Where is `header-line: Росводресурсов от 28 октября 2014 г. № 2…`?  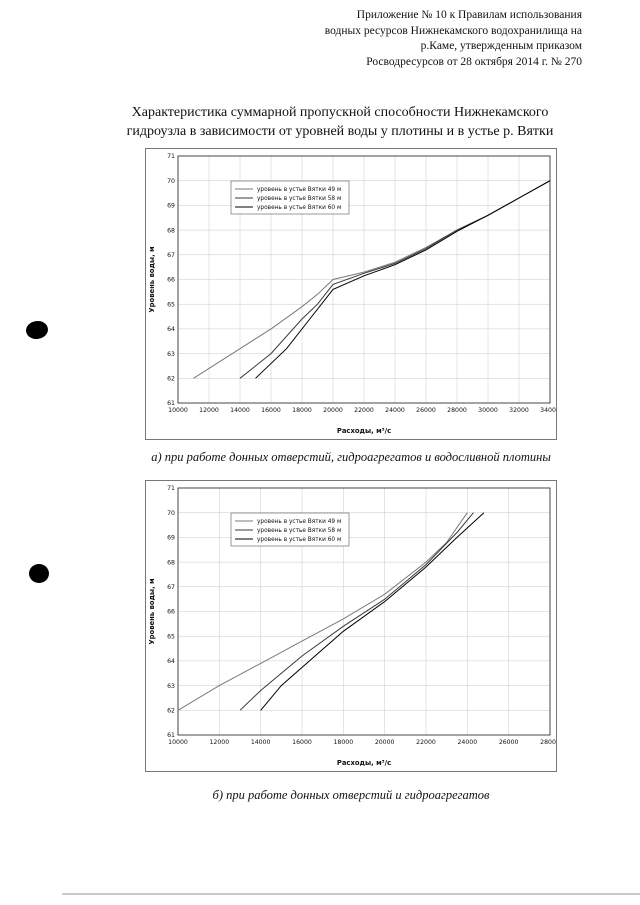 header-line: Росводресурсов от 28 октября 2014 г. № 2… is located at coordinates (474, 61).